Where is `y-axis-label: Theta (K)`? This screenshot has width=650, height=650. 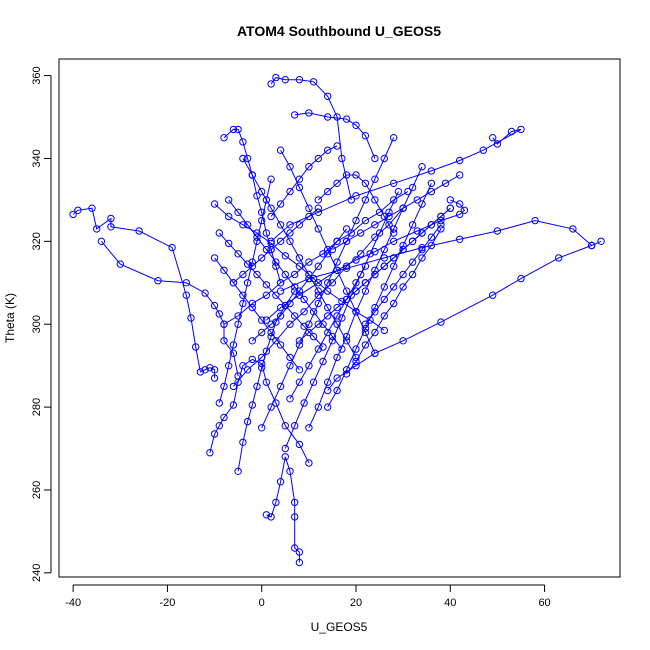 y-axis-label: Theta (K) is located at coordinates (10, 318).